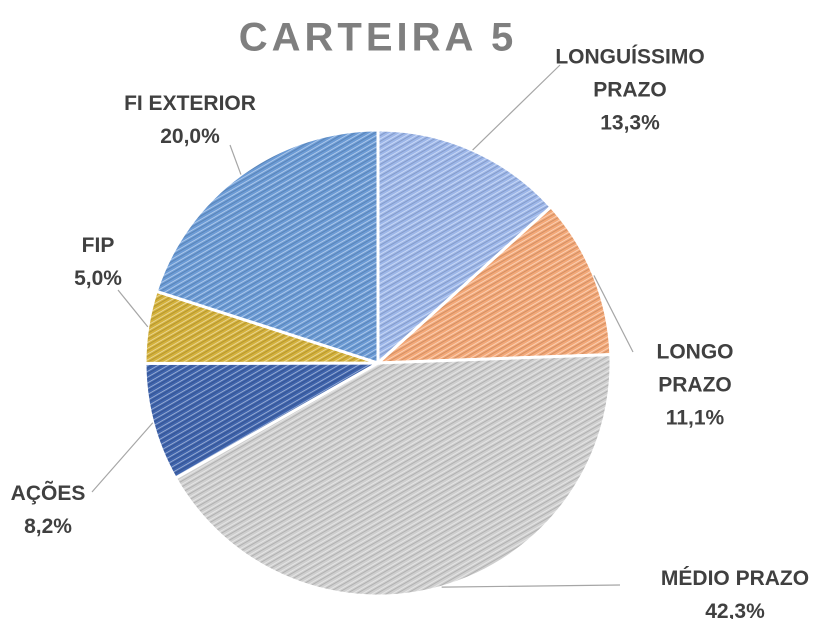 Image resolution: width=817 pixels, height=619 pixels. I want to click on value-label: 8,2%, so click(48, 526).